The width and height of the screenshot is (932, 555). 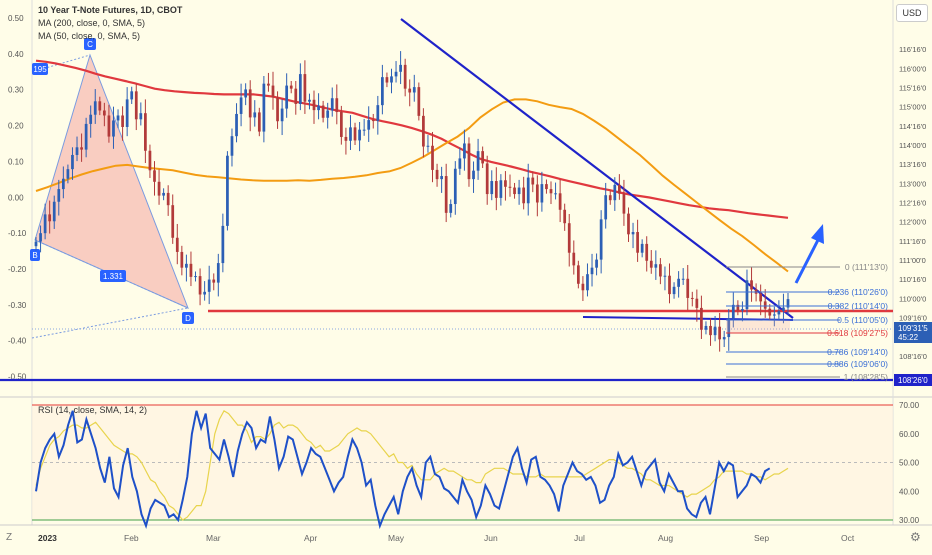 What do you see at coordinates (912, 183) in the screenshot?
I see `right-axis-tick: 113'00'0` at bounding box center [912, 183].